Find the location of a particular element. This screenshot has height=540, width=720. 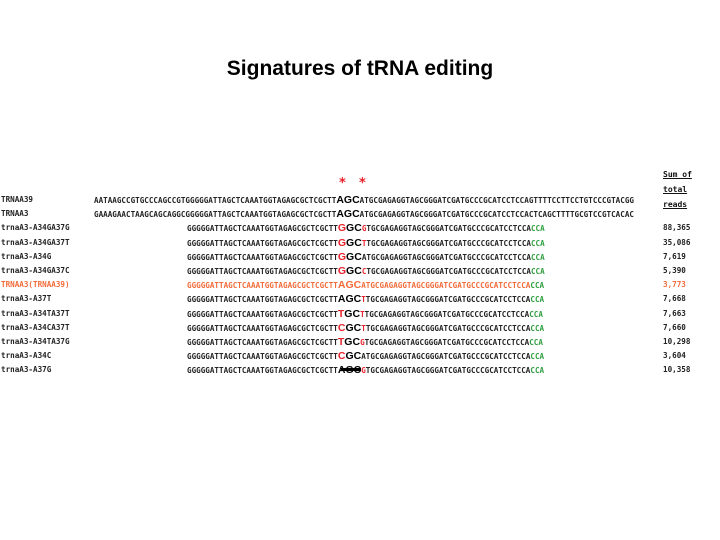

edit-site-markers: * * is located at coordinates (359, 183).